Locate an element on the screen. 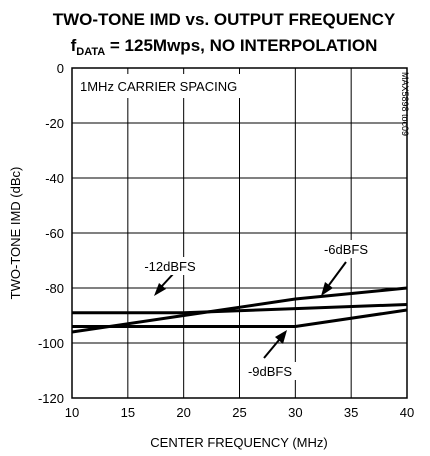 Image resolution: width=430 pixels, height=456 pixels. arrow-12dbfs-head is located at coordinates (160, 289).